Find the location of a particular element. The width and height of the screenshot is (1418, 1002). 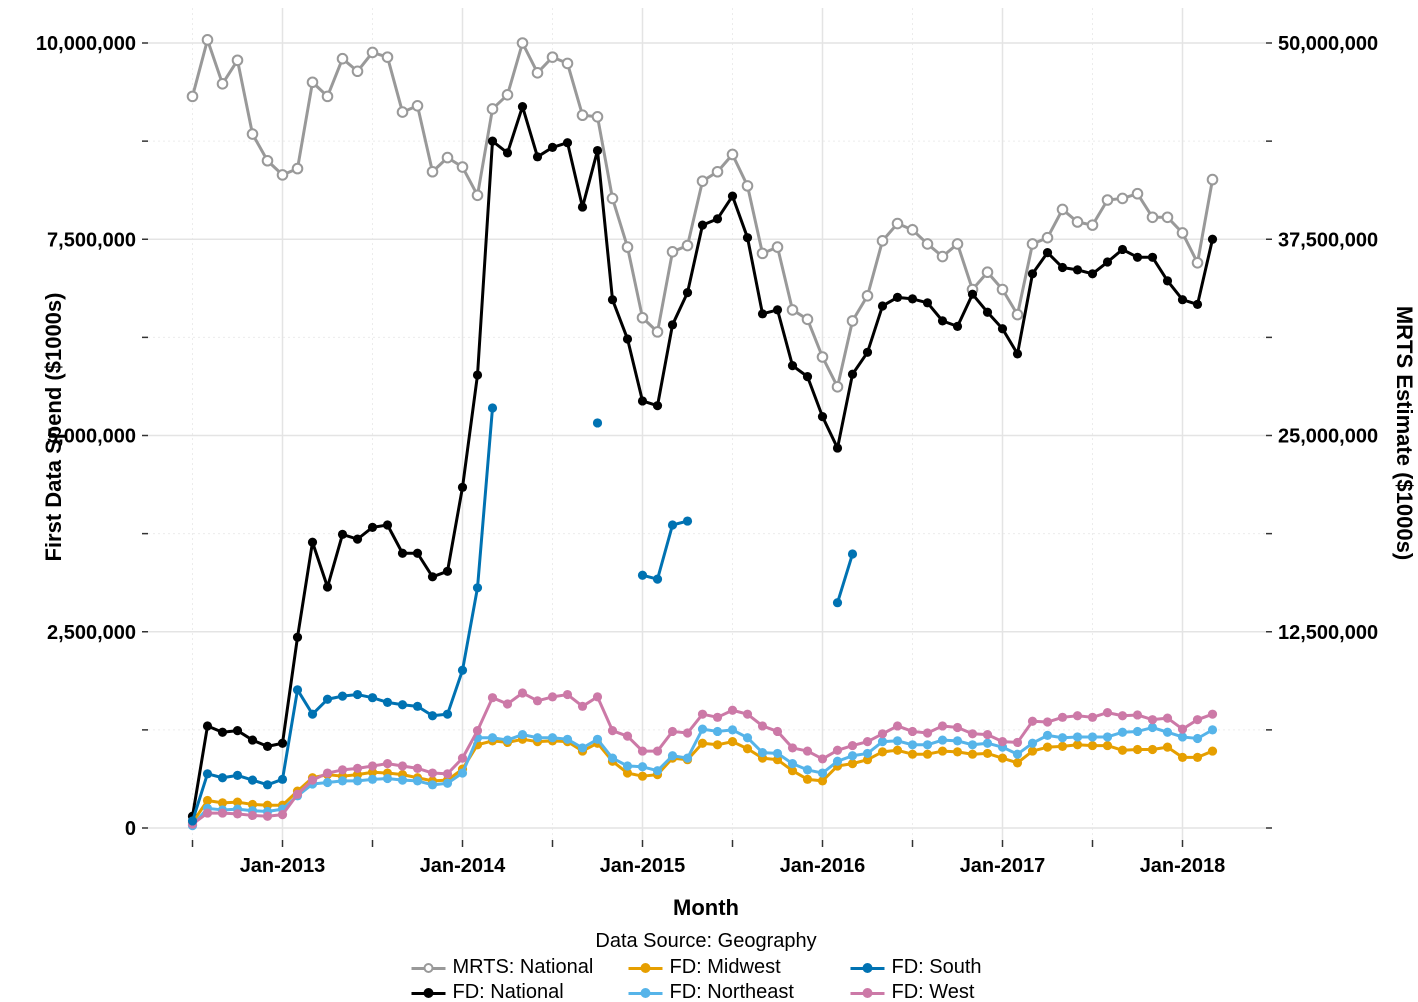

series-fd-west is located at coordinates (702, 758).